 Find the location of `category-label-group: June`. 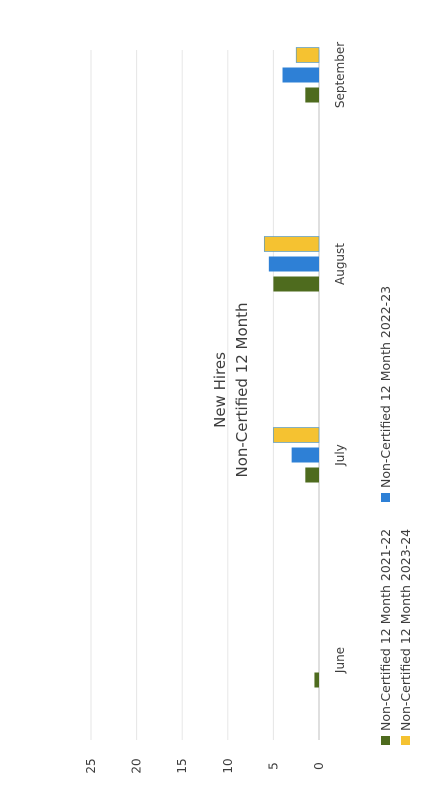

category-label-group: June is located at coordinates (340, 660).